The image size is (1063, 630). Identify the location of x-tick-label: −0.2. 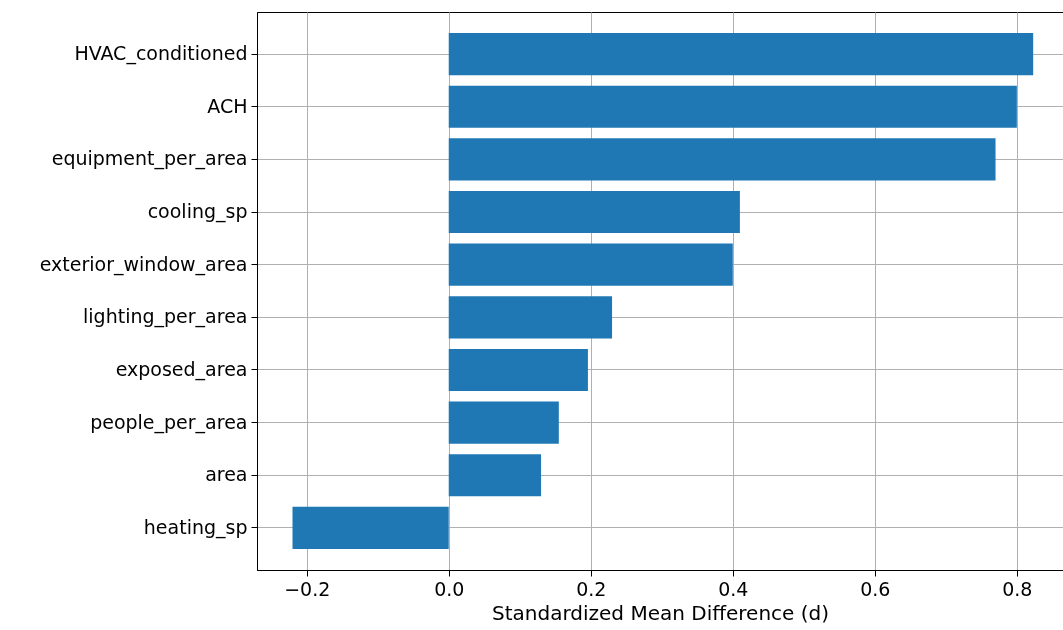
(307, 588).